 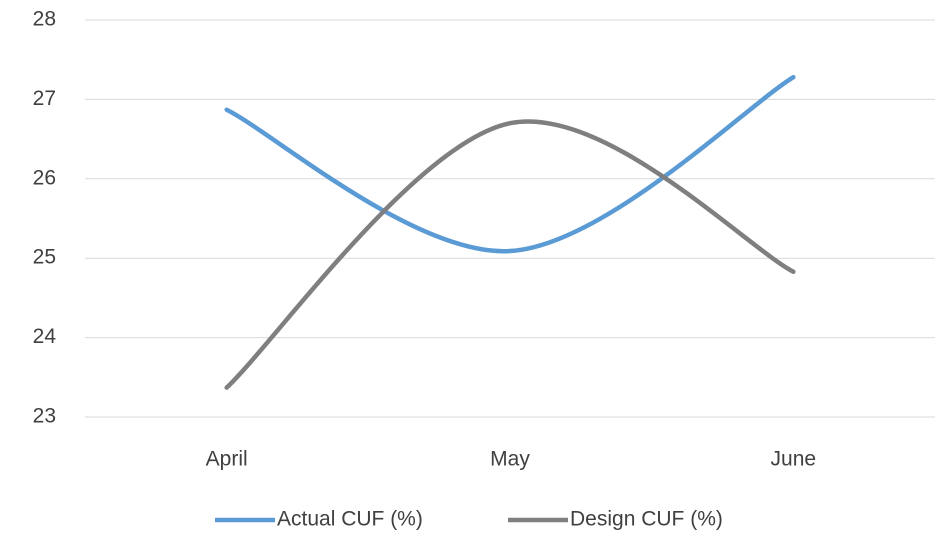 I want to click on x-tick-label: April, so click(x=227, y=459).